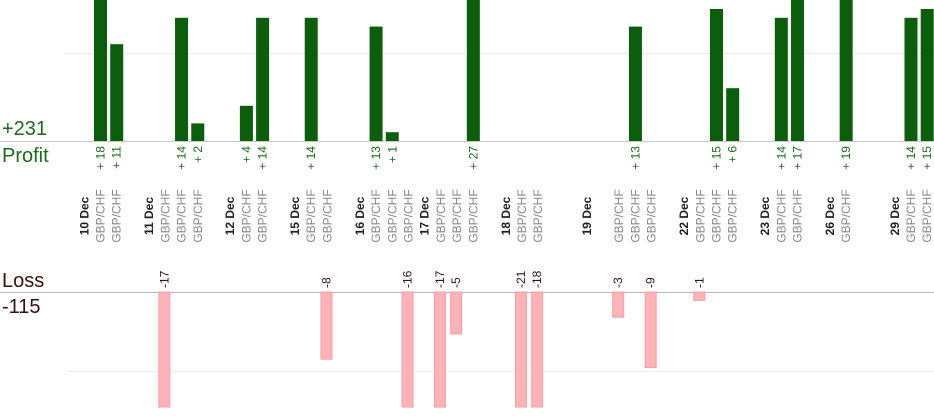 The width and height of the screenshot is (934, 420). What do you see at coordinates (587, 215) in the screenshot?
I see `date-label: 19 Dec` at bounding box center [587, 215].